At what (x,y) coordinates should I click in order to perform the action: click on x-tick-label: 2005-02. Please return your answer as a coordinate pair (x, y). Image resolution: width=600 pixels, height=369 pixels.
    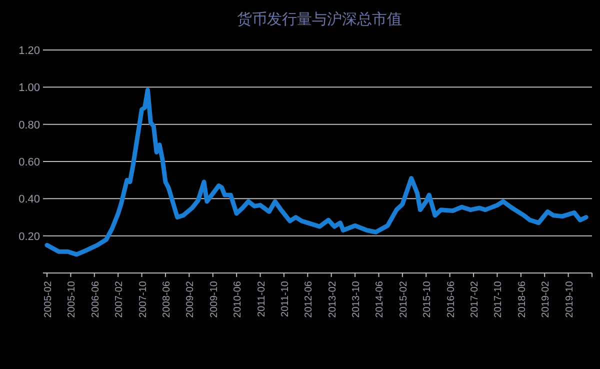
    Looking at the image, I should click on (48, 299).